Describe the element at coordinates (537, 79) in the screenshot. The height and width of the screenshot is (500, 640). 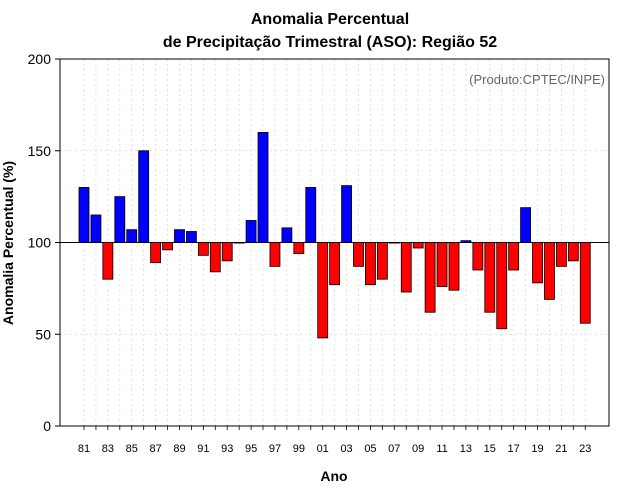
I see `credit-text: (Produto:CPTEC/INPE)` at that location.